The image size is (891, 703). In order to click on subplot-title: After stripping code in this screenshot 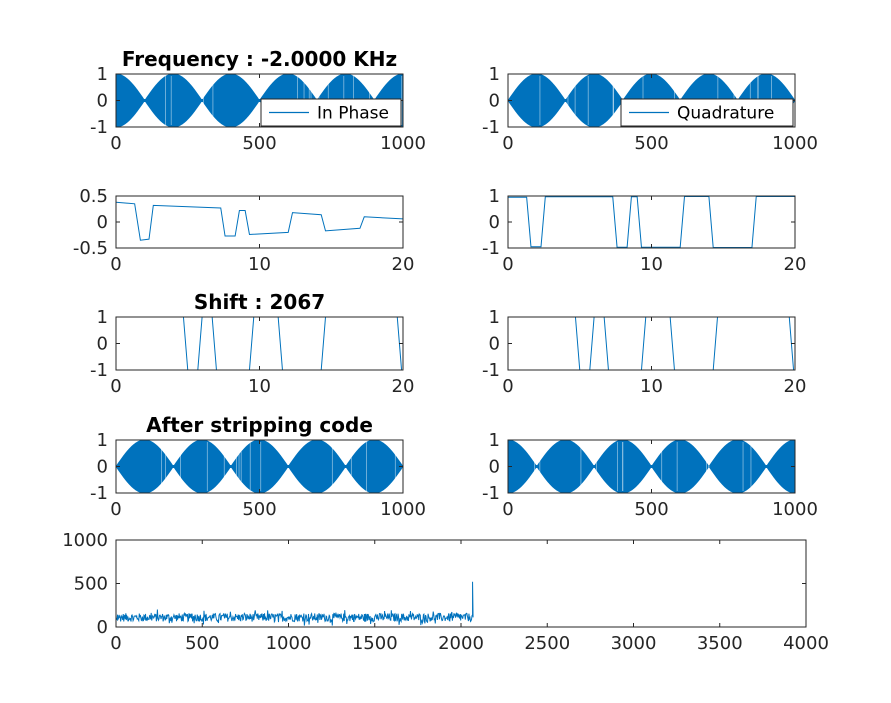, I will do `click(259, 425)`.